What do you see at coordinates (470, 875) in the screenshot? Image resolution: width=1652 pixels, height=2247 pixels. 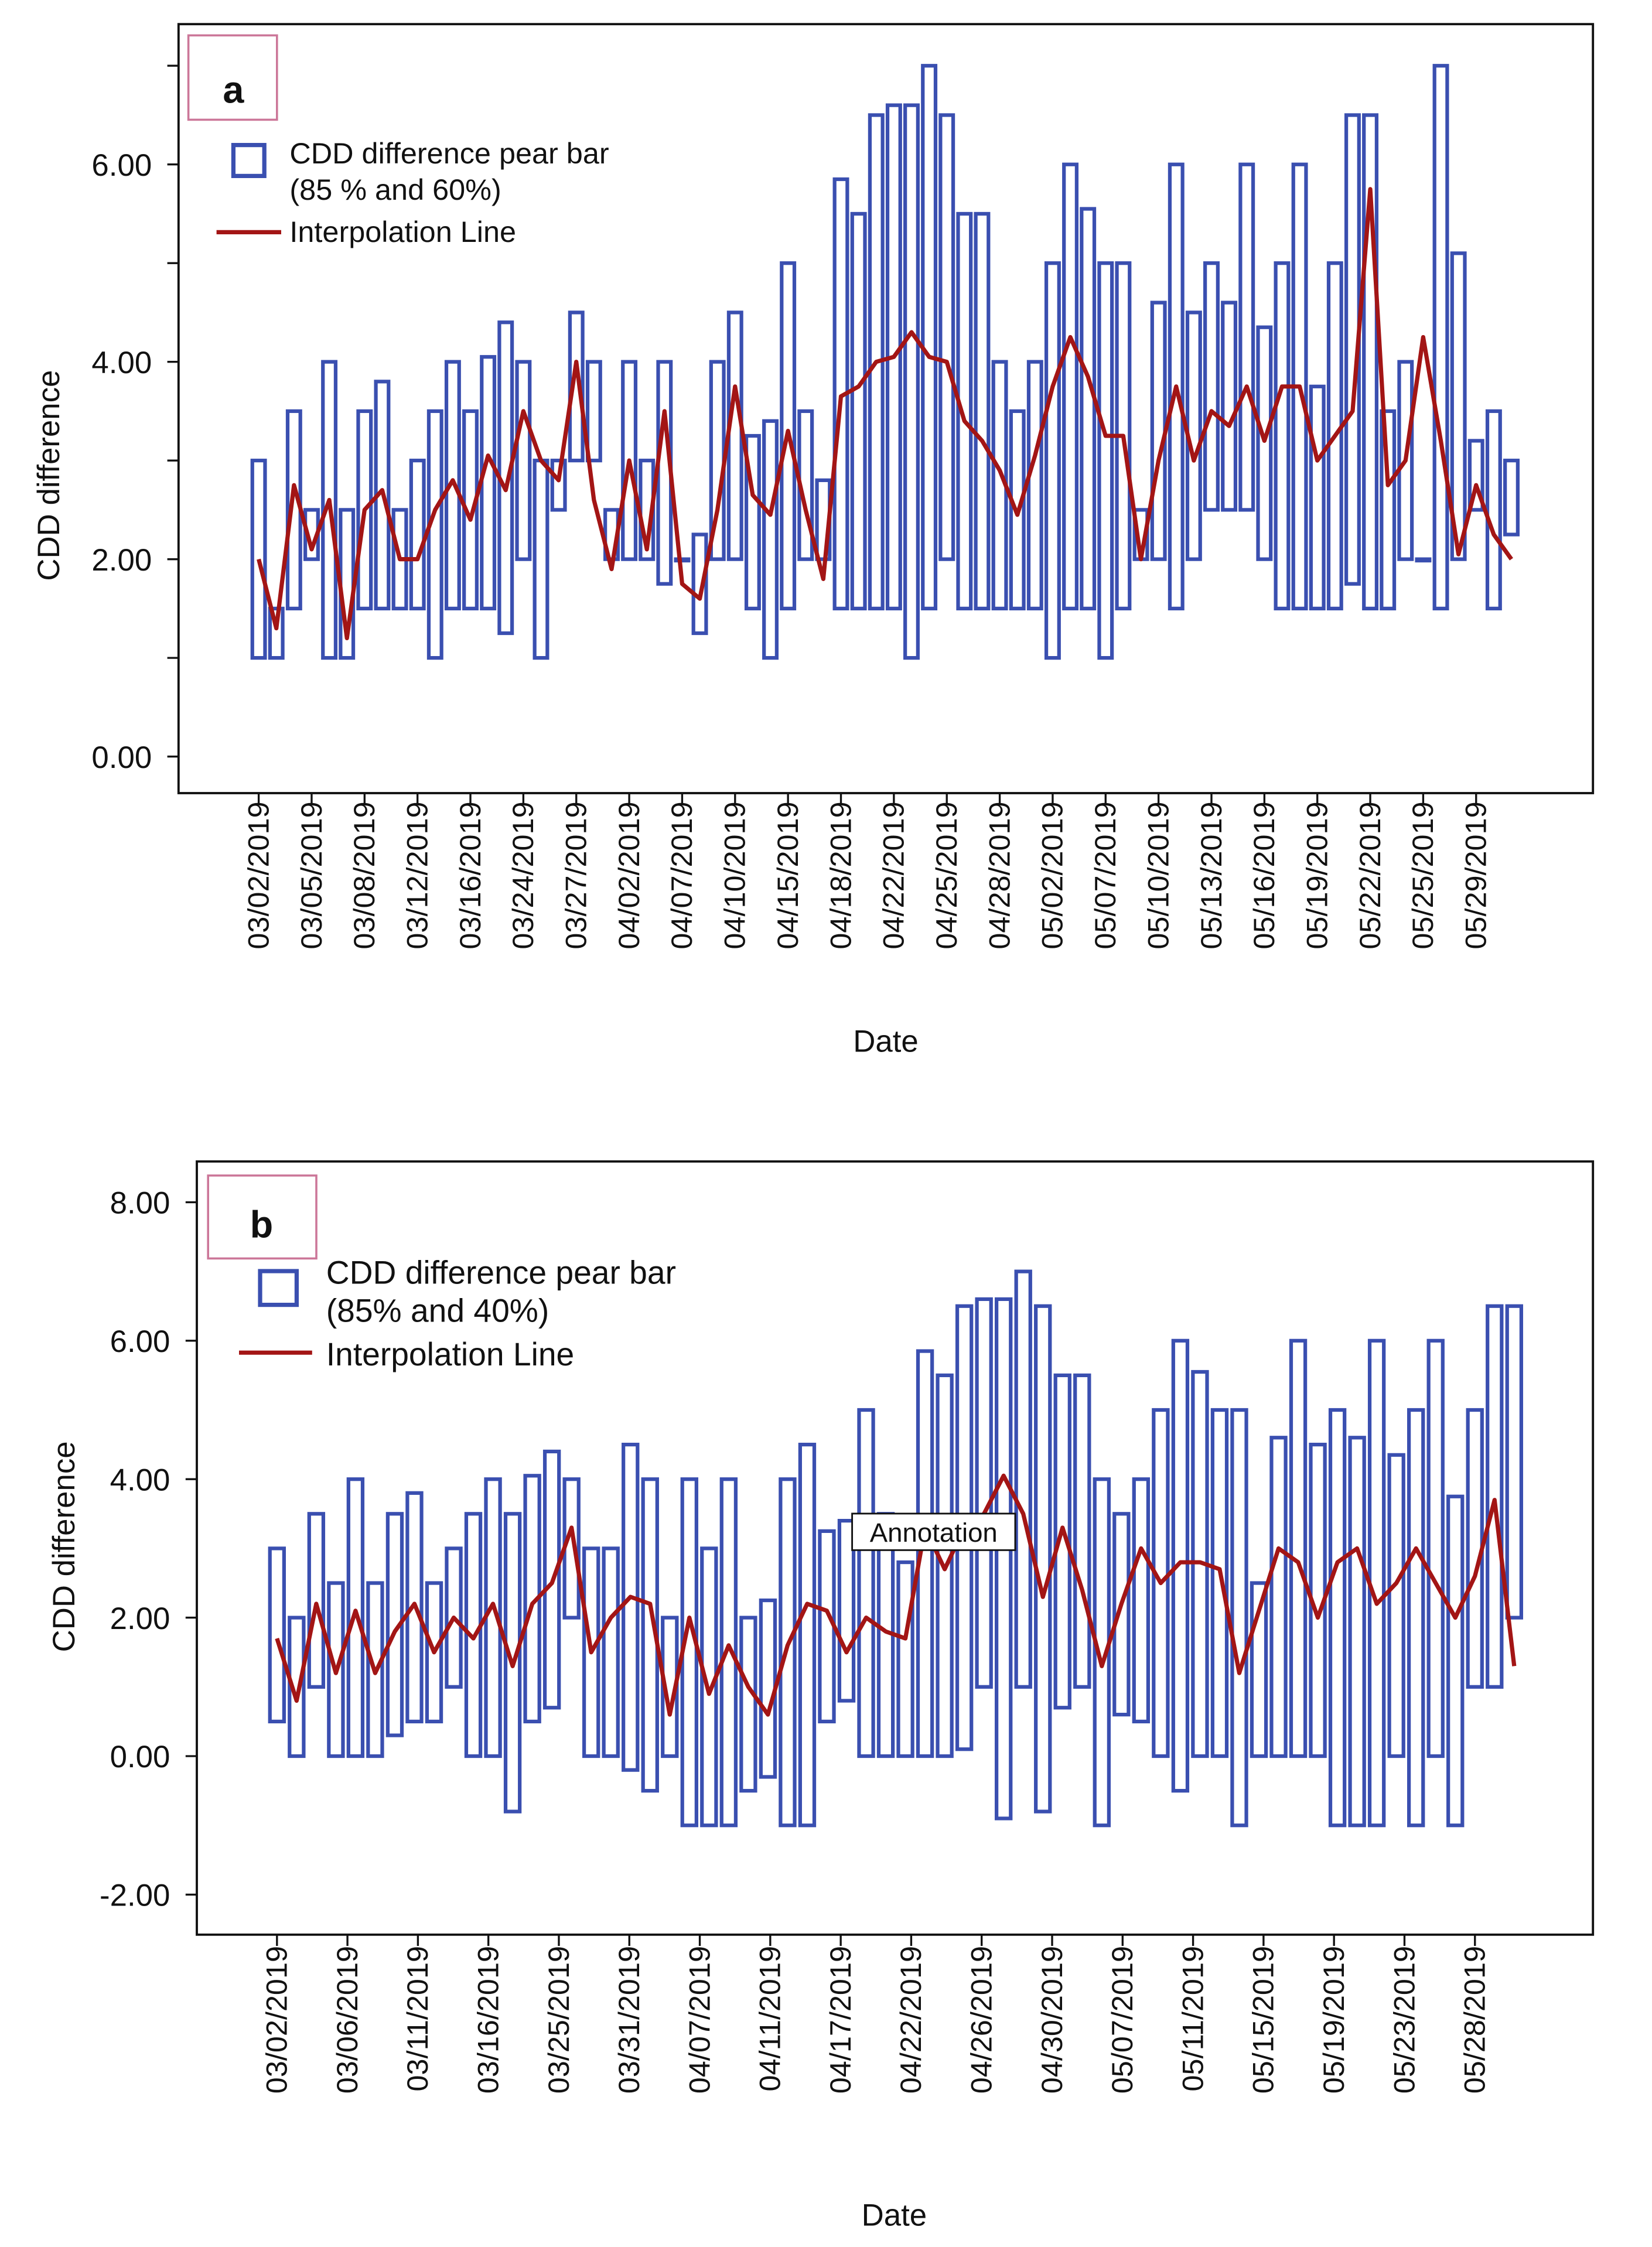 I see `x-tick-label-a-4: 03/16/2019` at bounding box center [470, 875].